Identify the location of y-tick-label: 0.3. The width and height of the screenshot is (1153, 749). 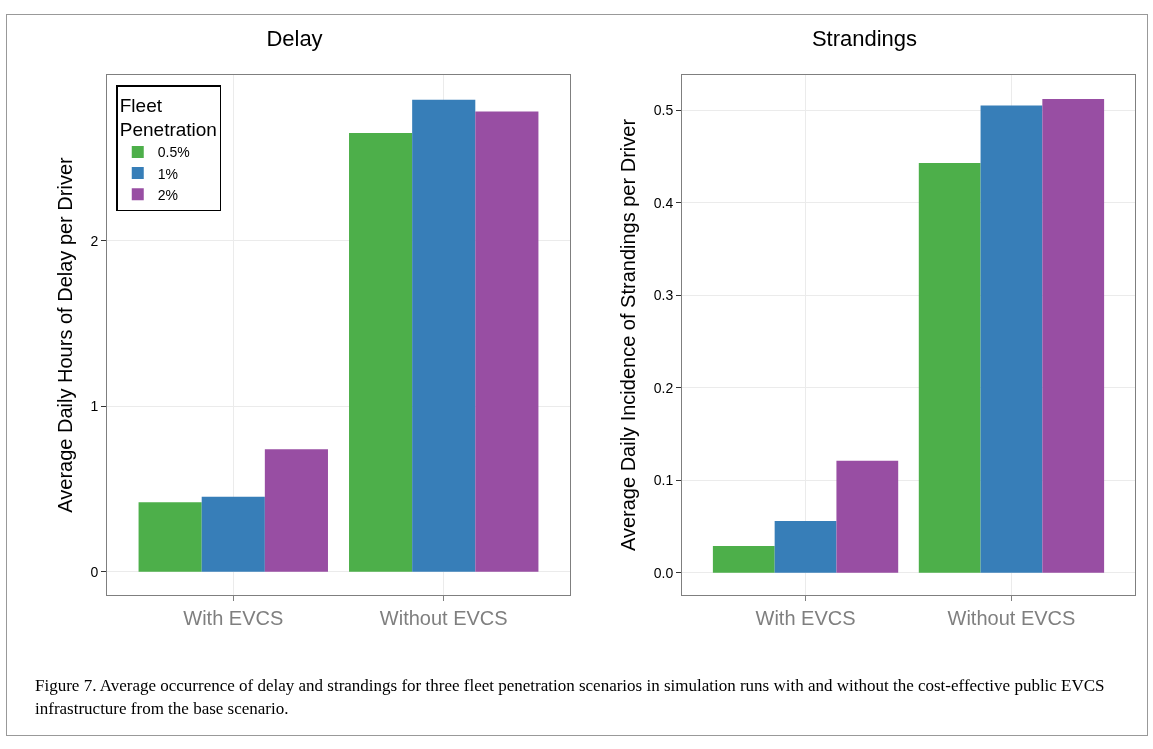
(663, 295).